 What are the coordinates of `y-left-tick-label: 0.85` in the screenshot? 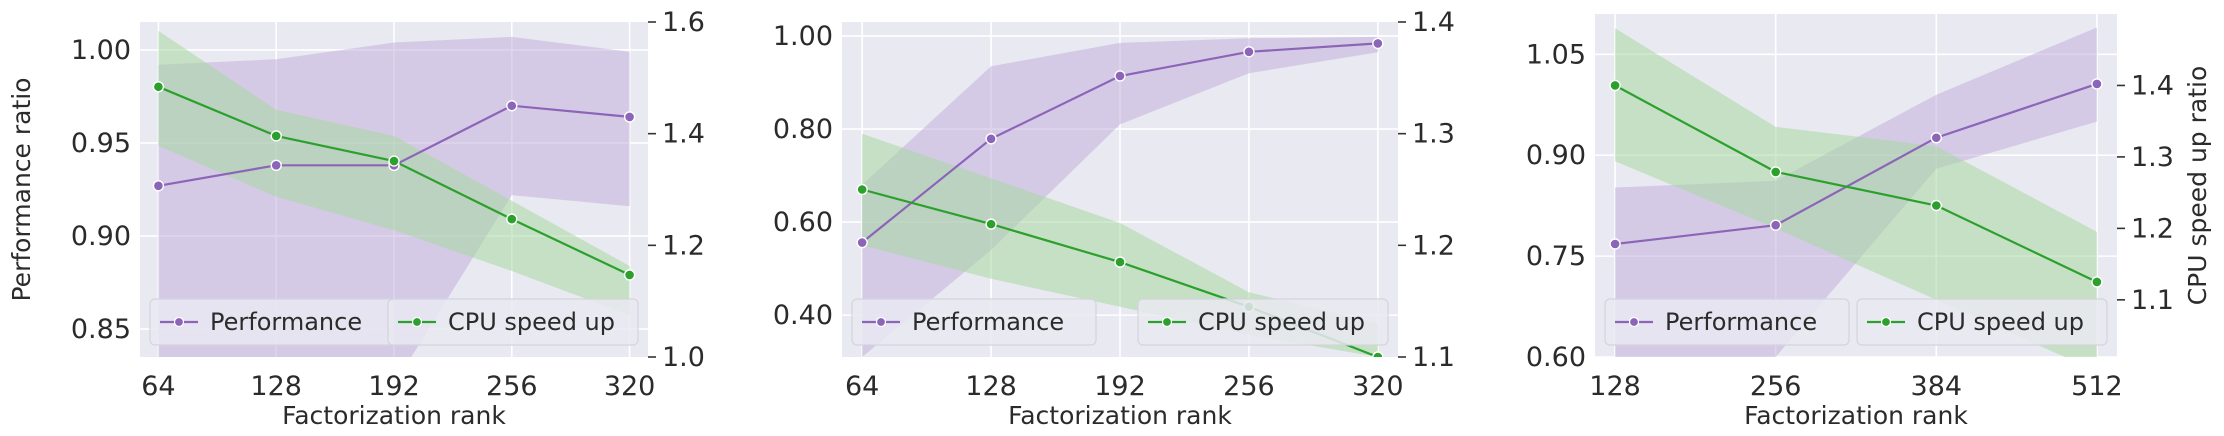 It's located at (101, 329).